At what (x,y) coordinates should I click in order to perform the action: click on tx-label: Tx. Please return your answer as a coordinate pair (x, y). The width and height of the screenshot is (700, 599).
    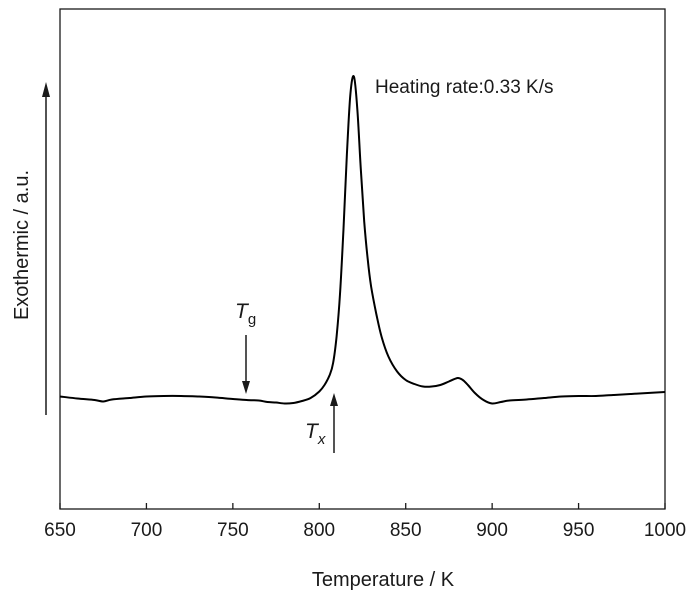
    Looking at the image, I should click on (315, 434).